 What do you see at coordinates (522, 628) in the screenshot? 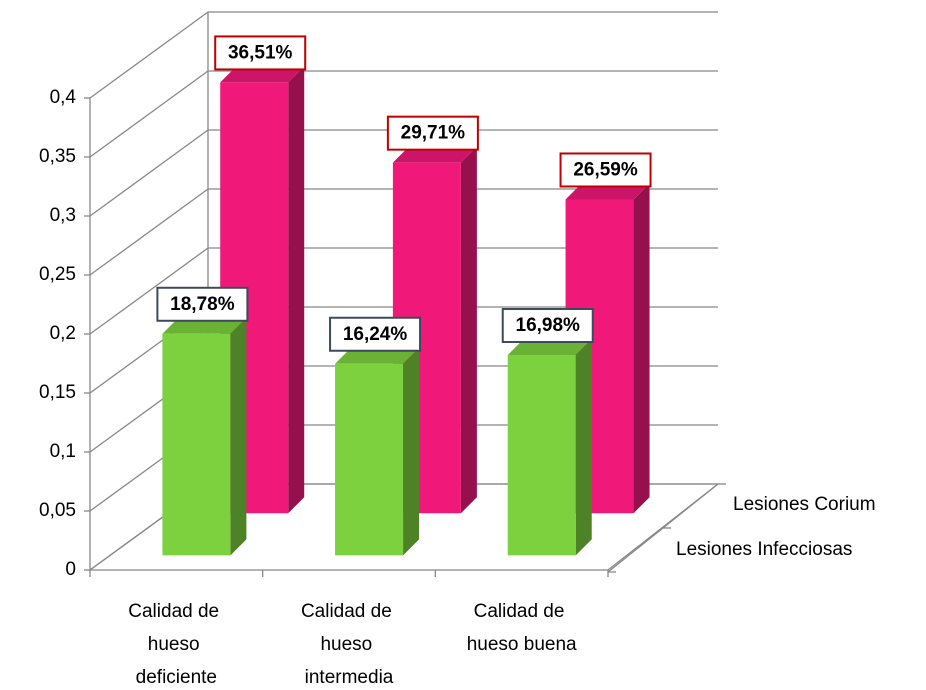
I see `x-tick-label: Calidad de hueso buena` at bounding box center [522, 628].